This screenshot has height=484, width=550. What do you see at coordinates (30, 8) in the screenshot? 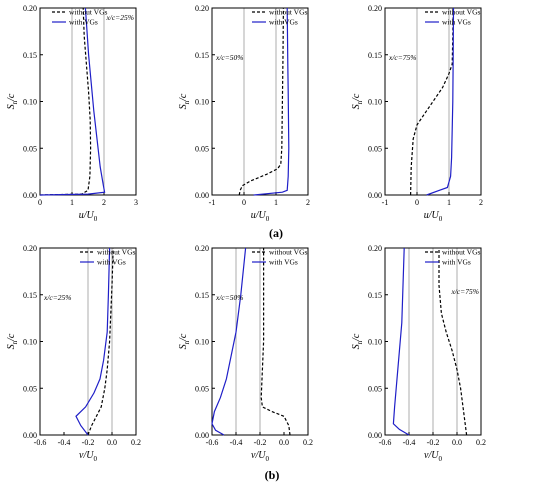
I see `y-tick-label-a1-4: 0.20` at bounding box center [30, 8].